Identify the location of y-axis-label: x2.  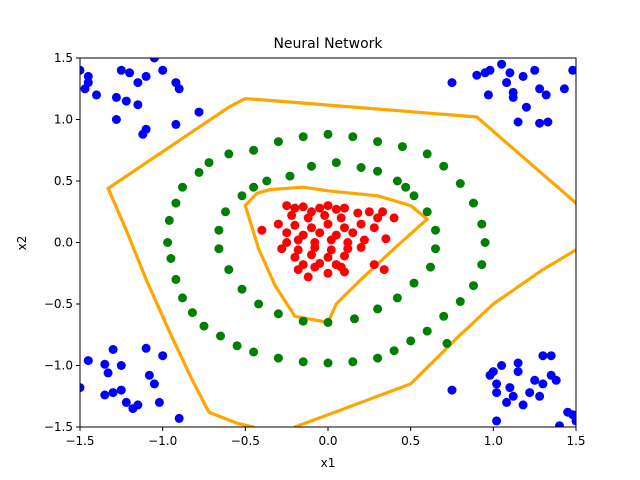
(22, 243).